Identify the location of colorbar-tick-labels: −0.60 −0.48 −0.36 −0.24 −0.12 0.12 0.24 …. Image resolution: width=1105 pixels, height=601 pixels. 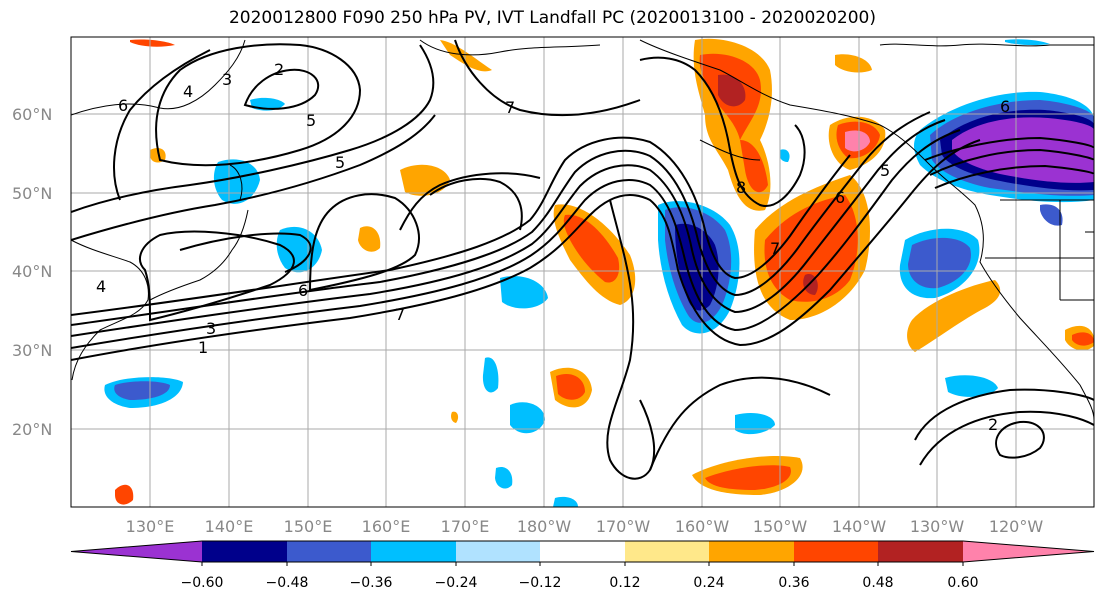
(580, 583).